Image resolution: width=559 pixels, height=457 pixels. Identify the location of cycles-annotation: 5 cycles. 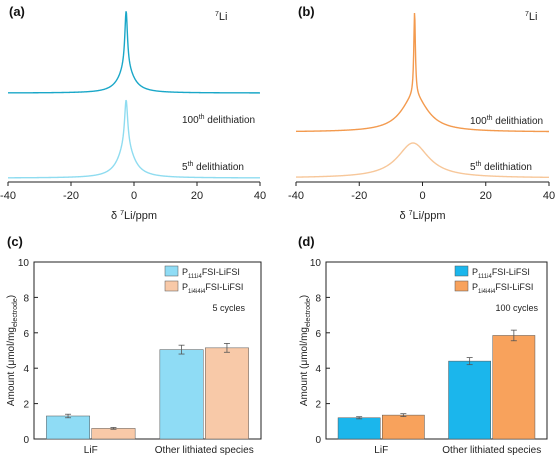
(228, 308).